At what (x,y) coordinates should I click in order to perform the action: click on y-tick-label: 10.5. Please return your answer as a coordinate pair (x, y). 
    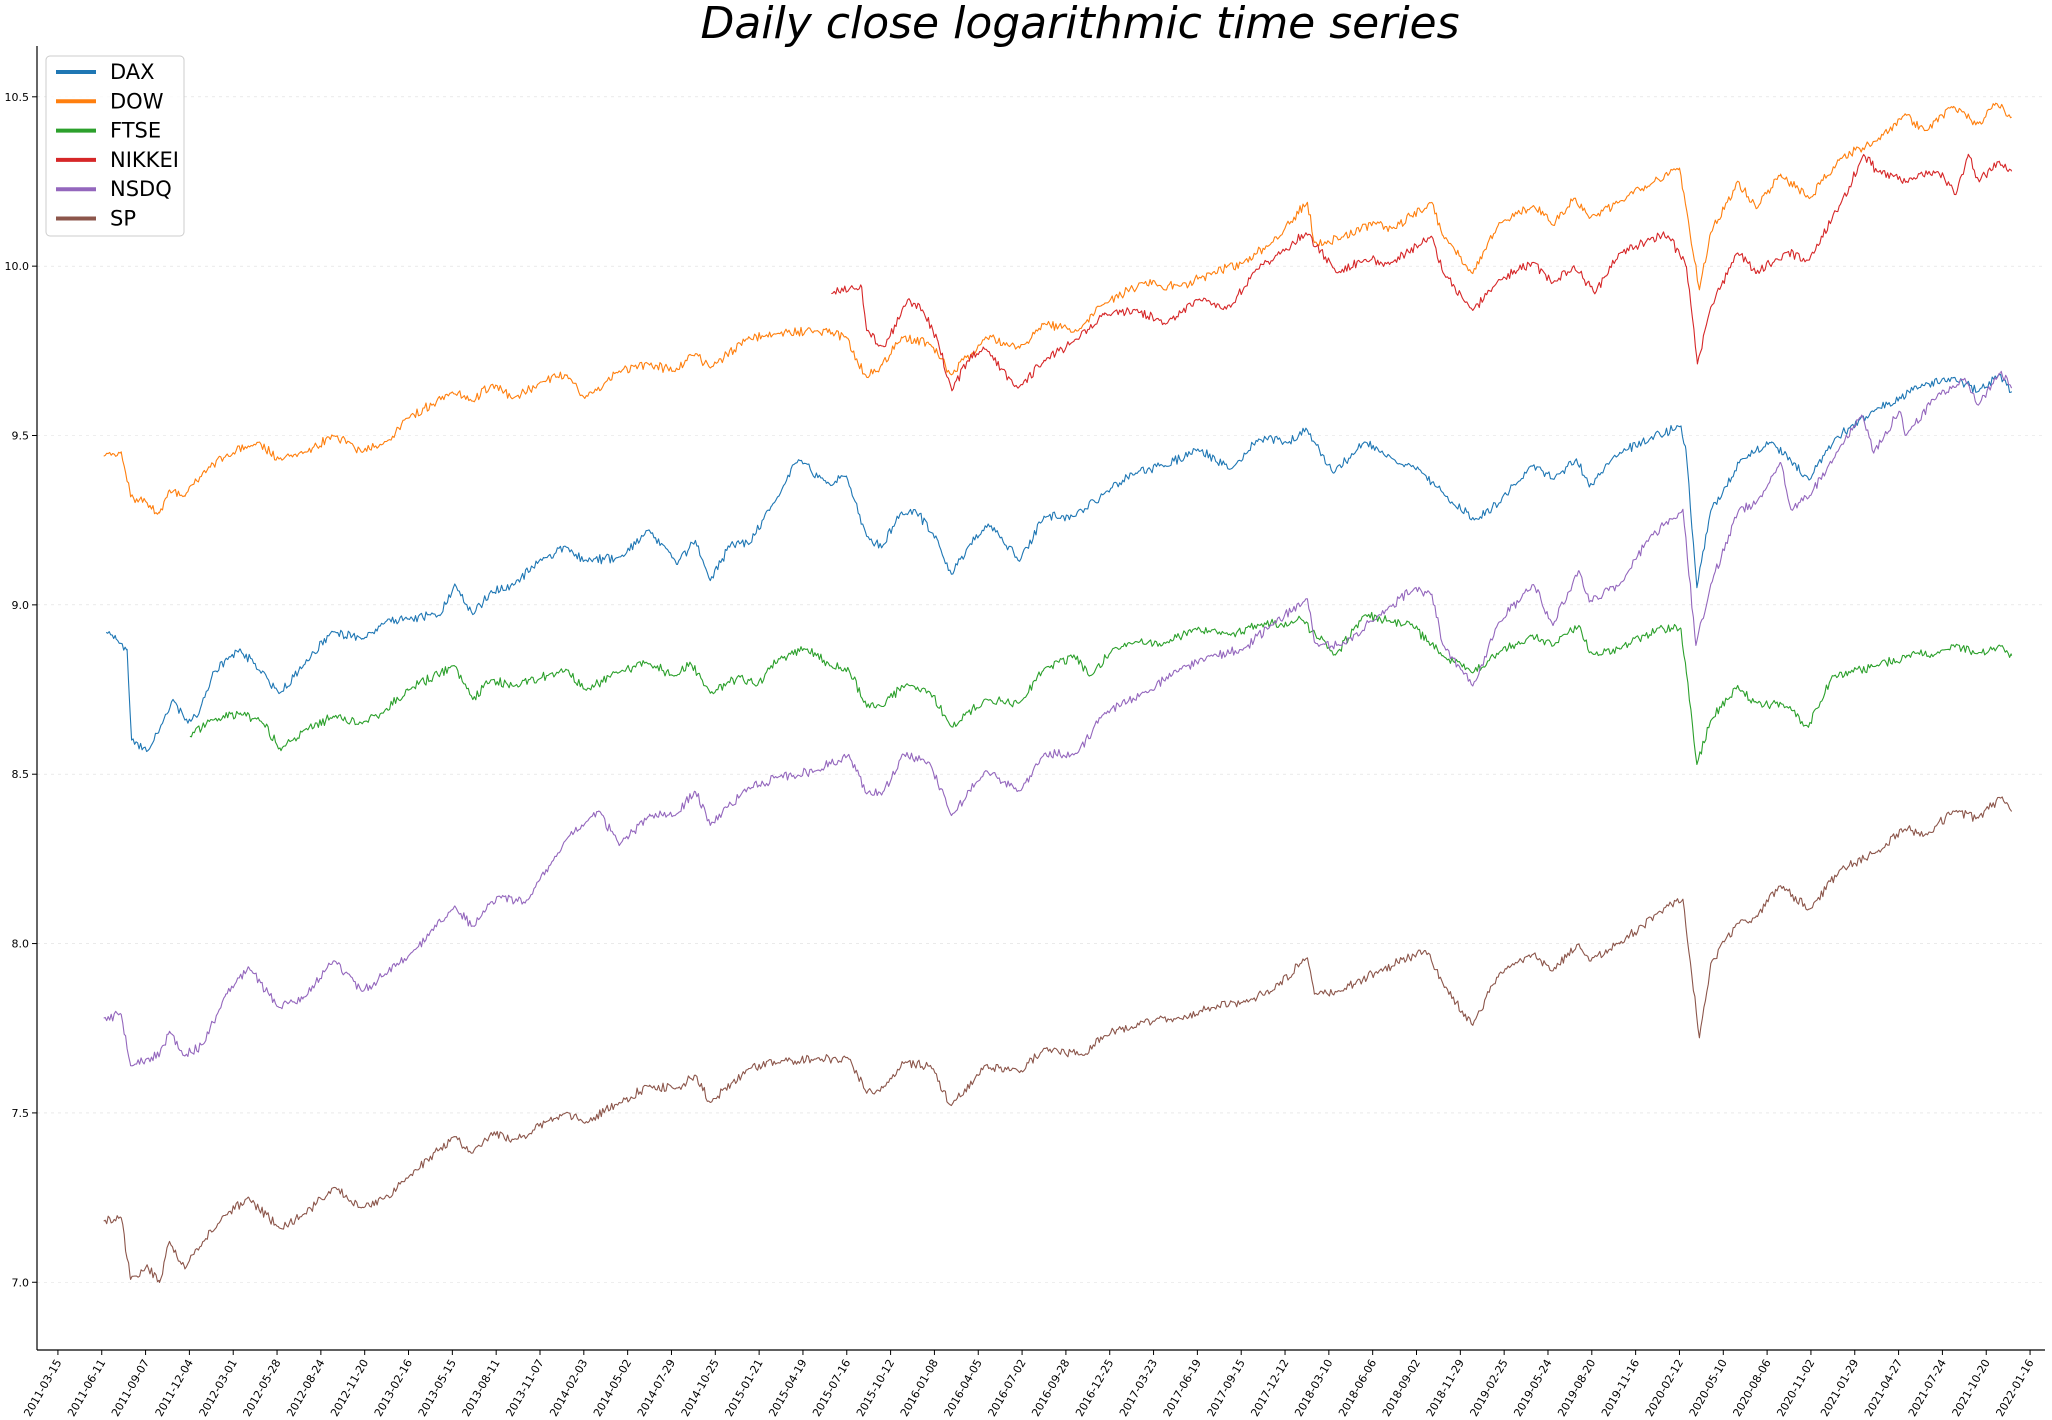
    Looking at the image, I should click on (17, 97).